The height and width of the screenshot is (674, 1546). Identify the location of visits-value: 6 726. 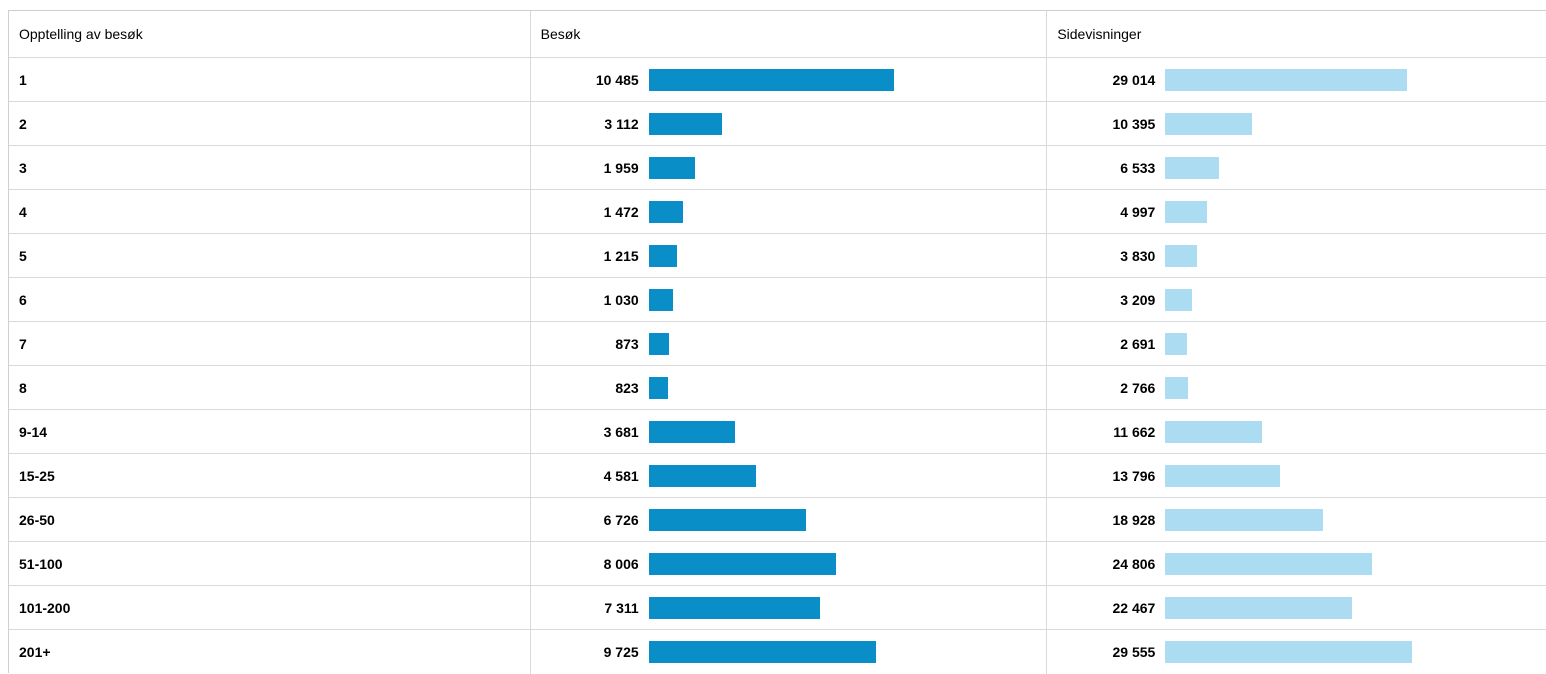
(621, 519).